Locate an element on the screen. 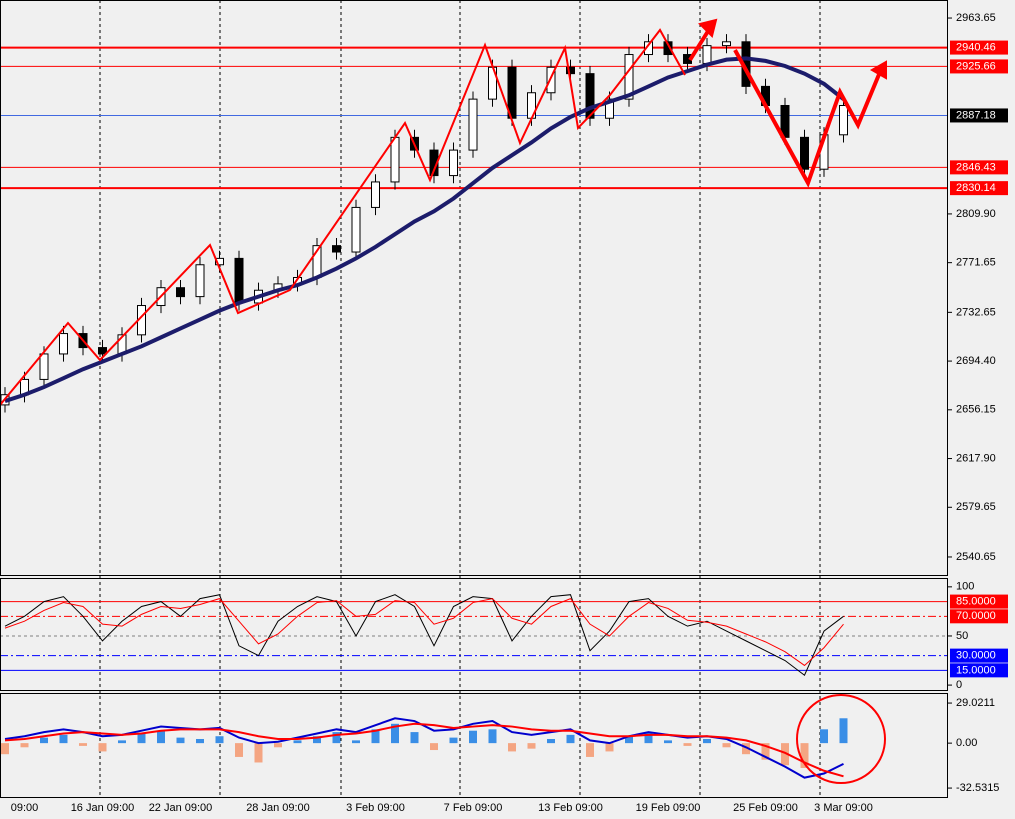 This screenshot has height=819, width=1015. y-tick-label: 2771.65 is located at coordinates (976, 263).